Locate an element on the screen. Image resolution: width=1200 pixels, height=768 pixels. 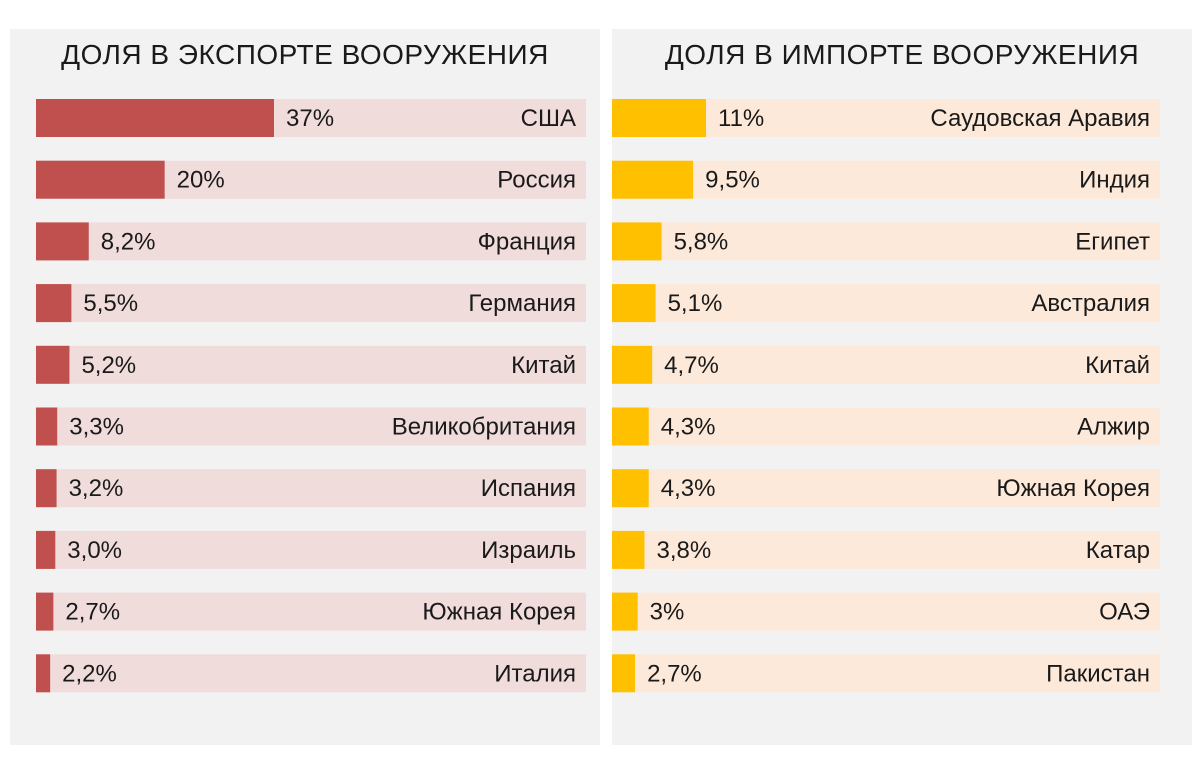
export-value-label: 2,2% is located at coordinates (89, 673).